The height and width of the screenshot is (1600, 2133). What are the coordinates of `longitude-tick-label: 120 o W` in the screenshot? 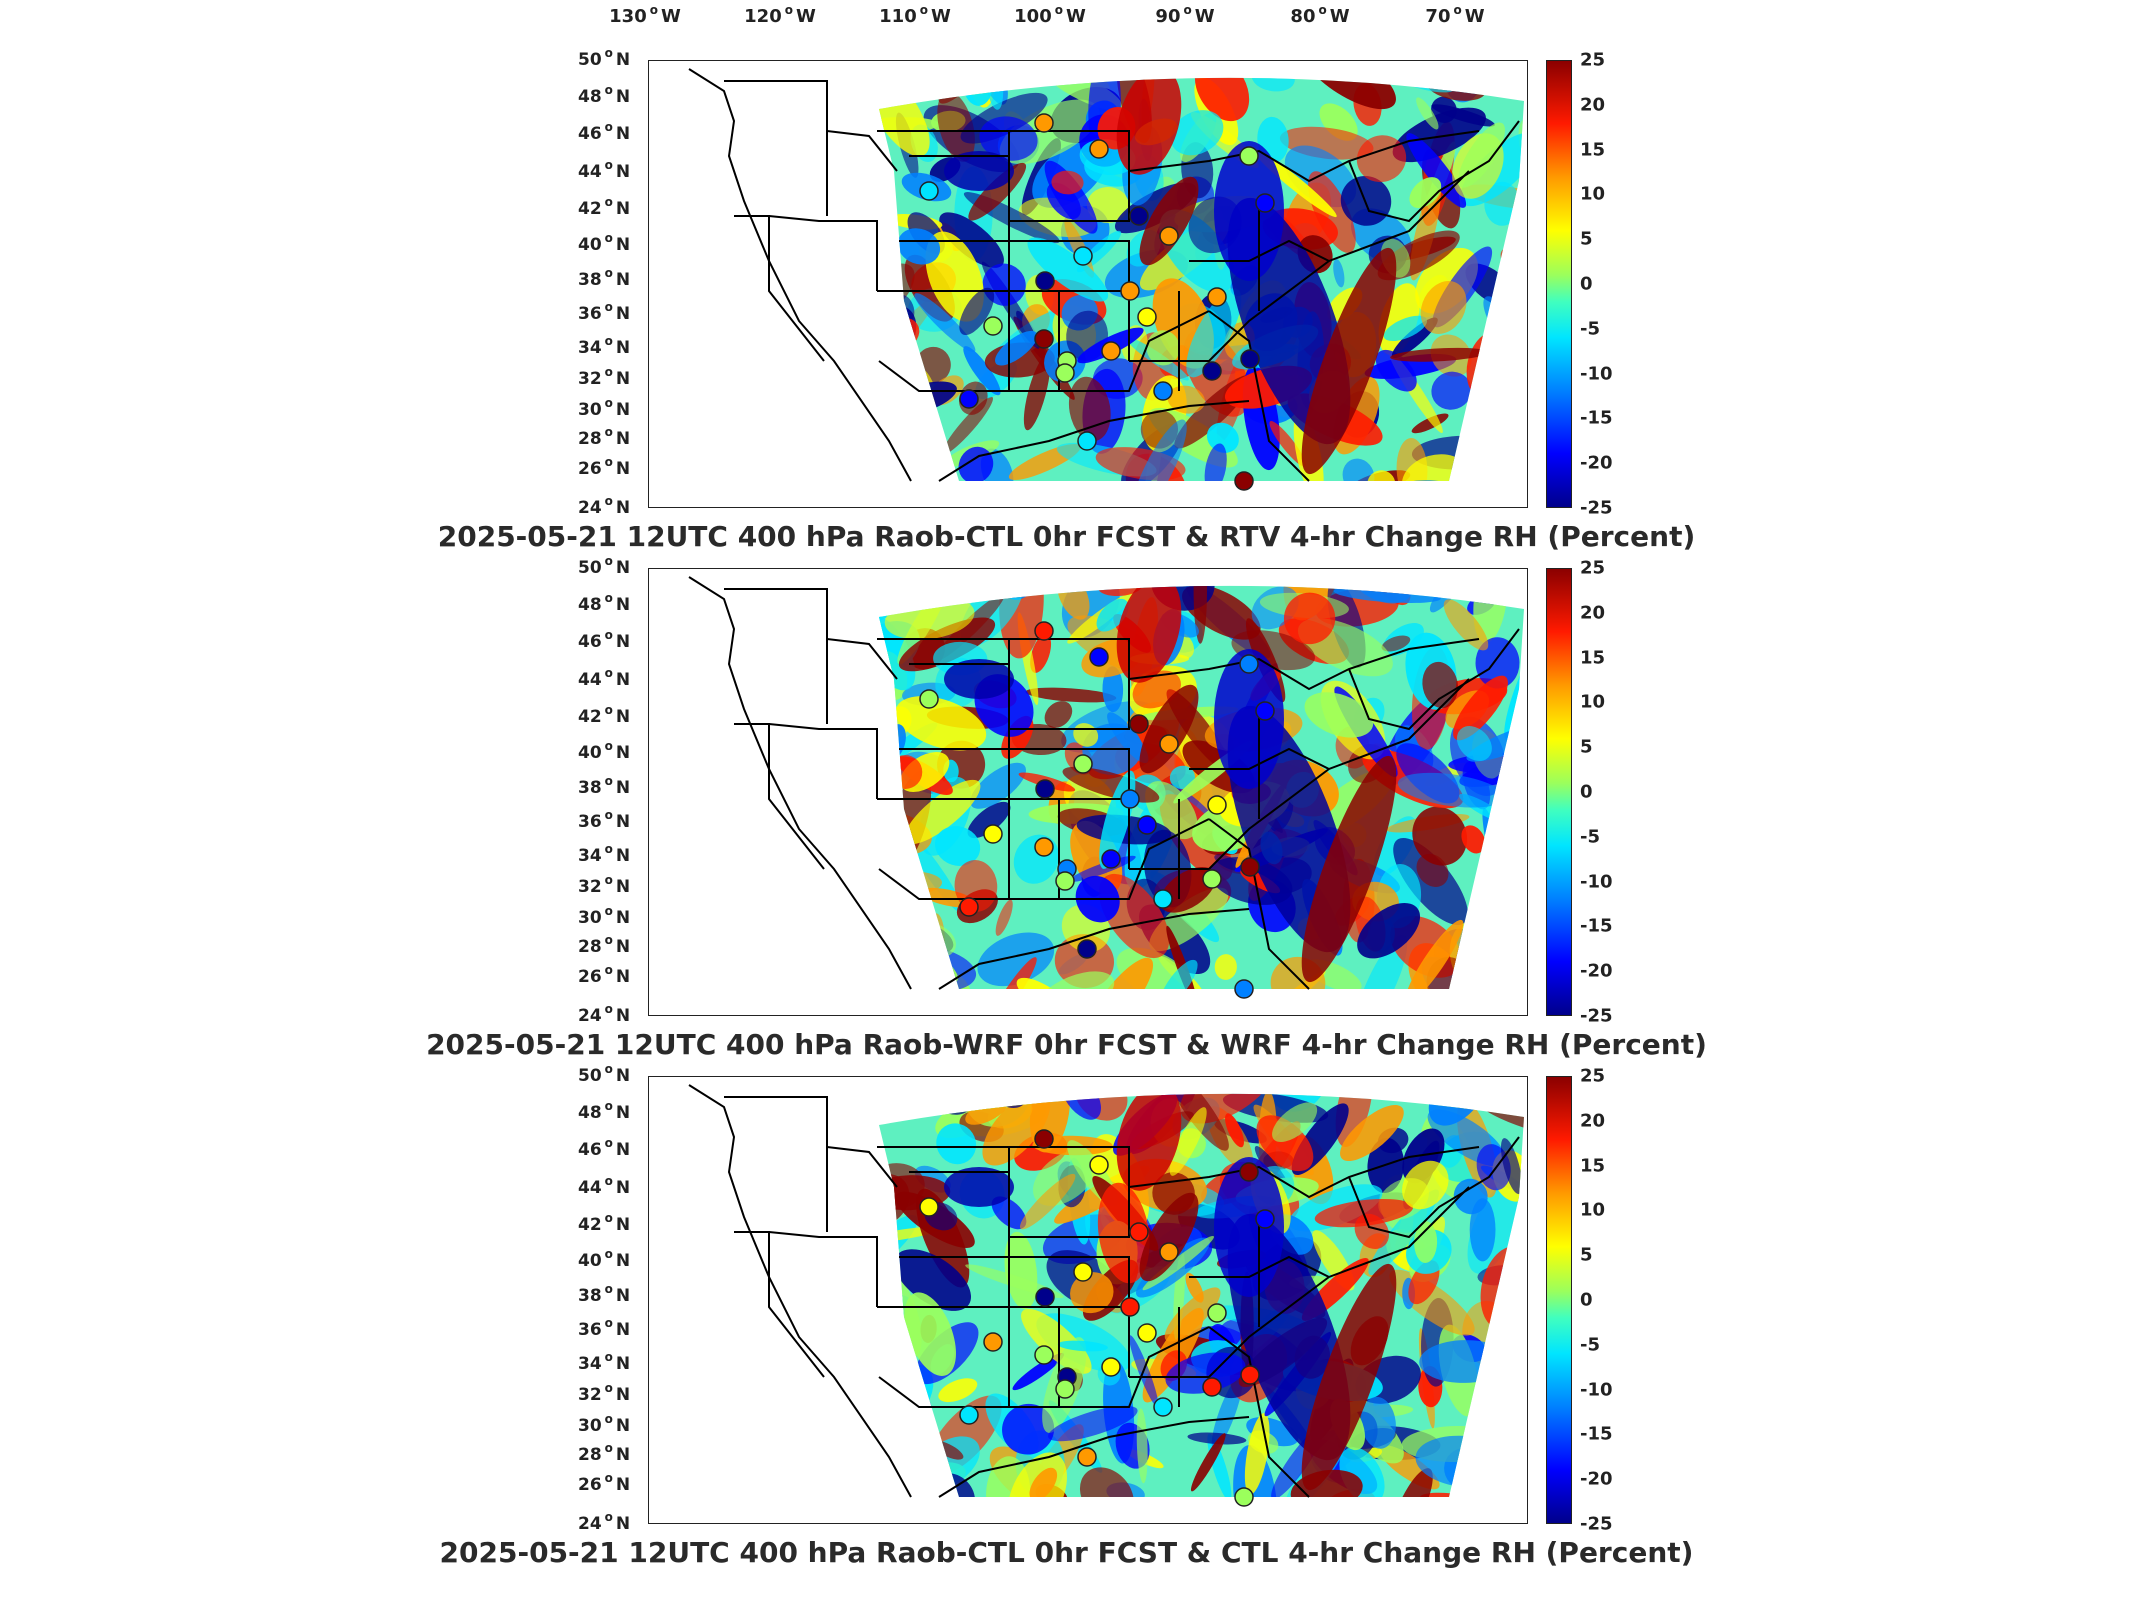 It's located at (780, 15).